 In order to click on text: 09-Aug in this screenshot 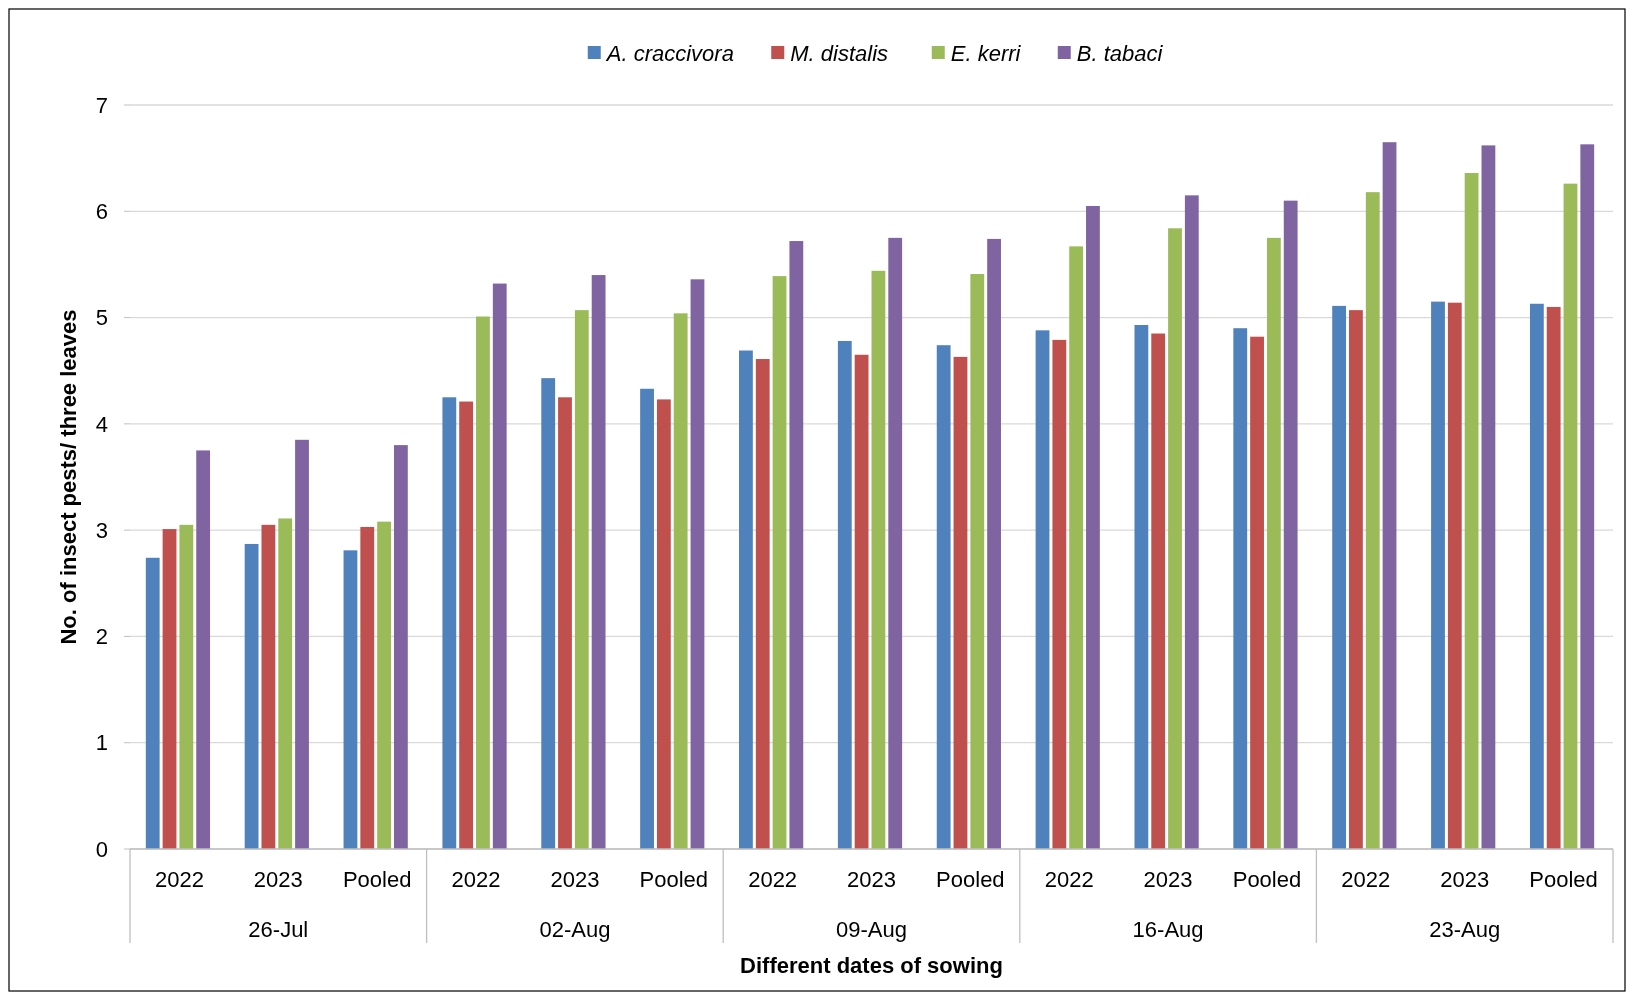, I will do `click(871, 929)`.